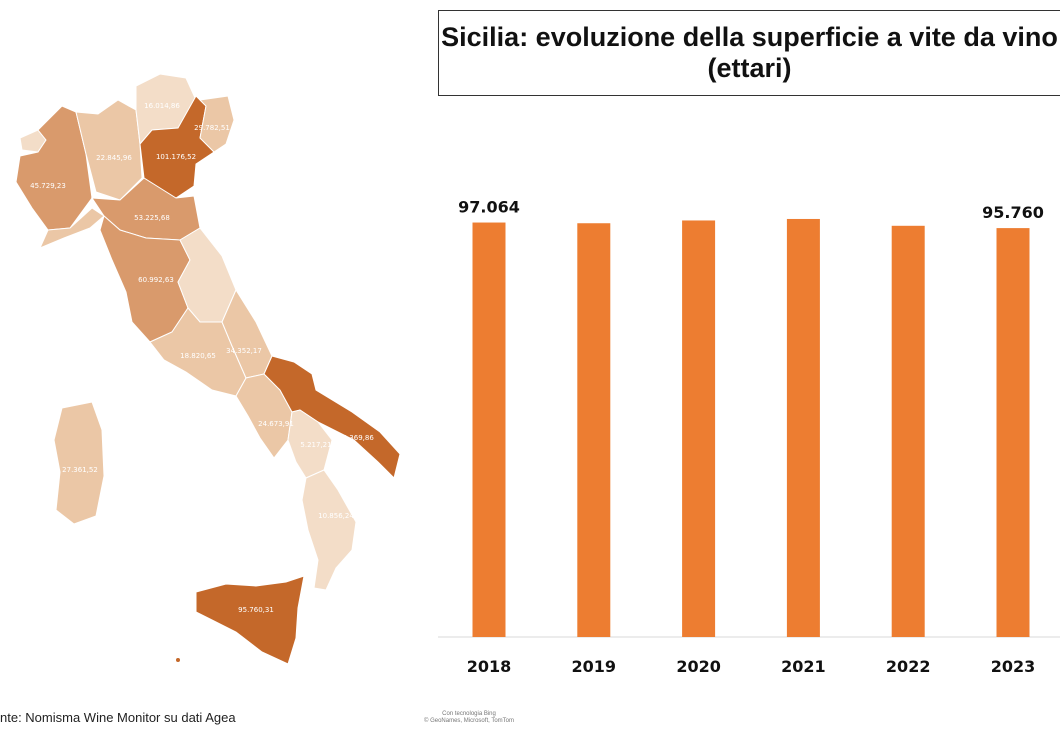 This screenshot has height=734, width=1060. I want to click on x-tick-label-2021: 2021, so click(803, 666).